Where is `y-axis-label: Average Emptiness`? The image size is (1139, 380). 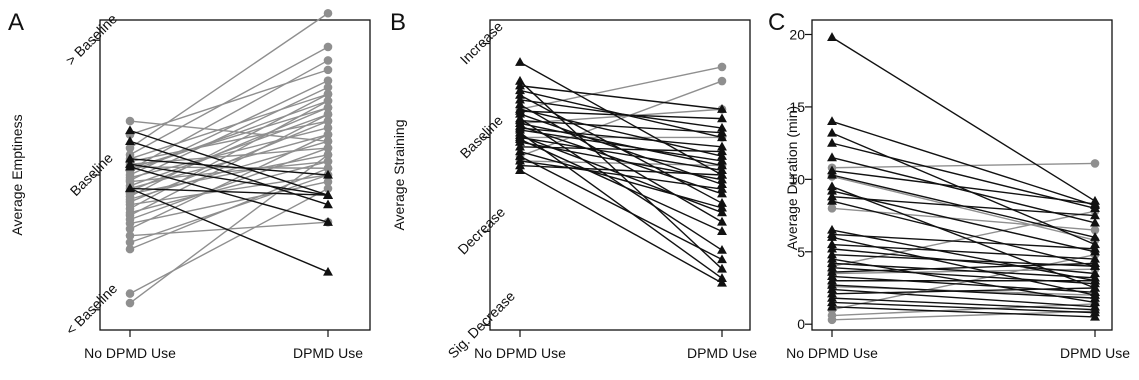 y-axis-label: Average Emptiness is located at coordinates (17, 174).